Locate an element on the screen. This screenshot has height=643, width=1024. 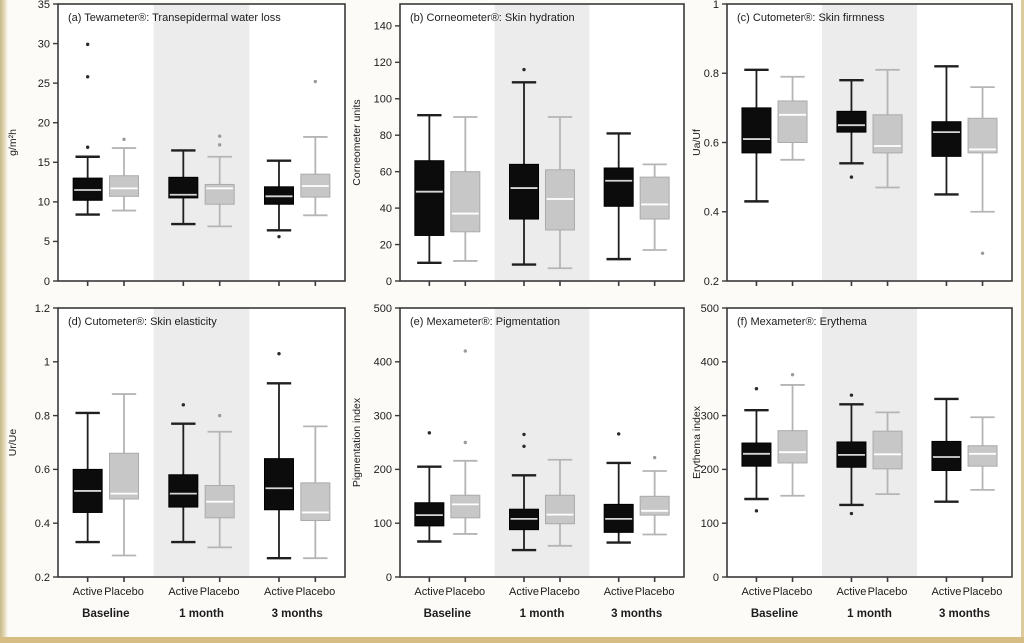
y-tick-label: 300 is located at coordinates (710, 416).